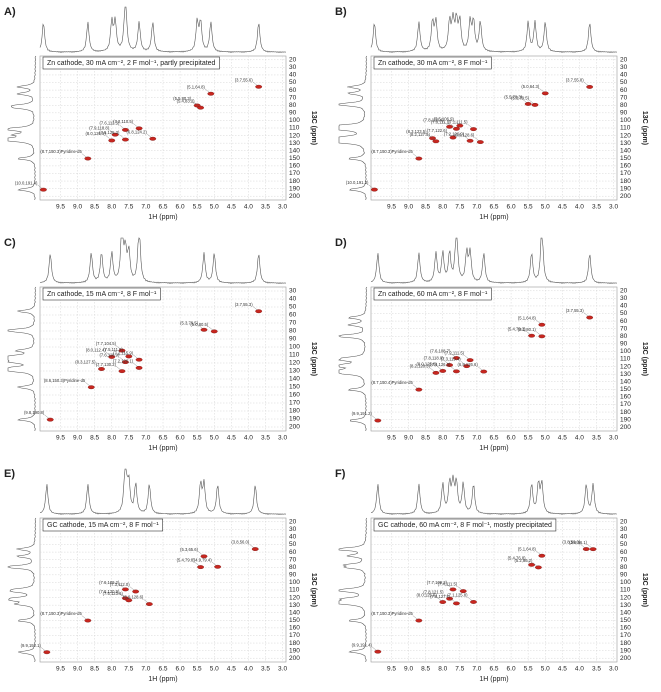  Describe the element at coordinates (96, 350) in the screenshot. I see `peak-label: (8.0,112.4)` at that location.